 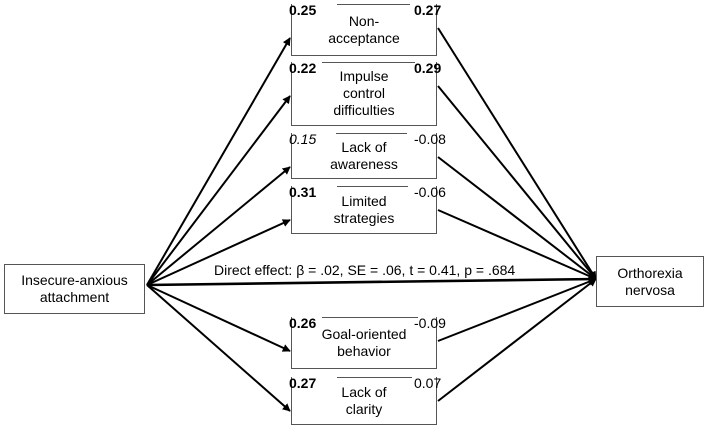 I want to click on mediator-label: Goal-oriented behavior, so click(x=364, y=342).